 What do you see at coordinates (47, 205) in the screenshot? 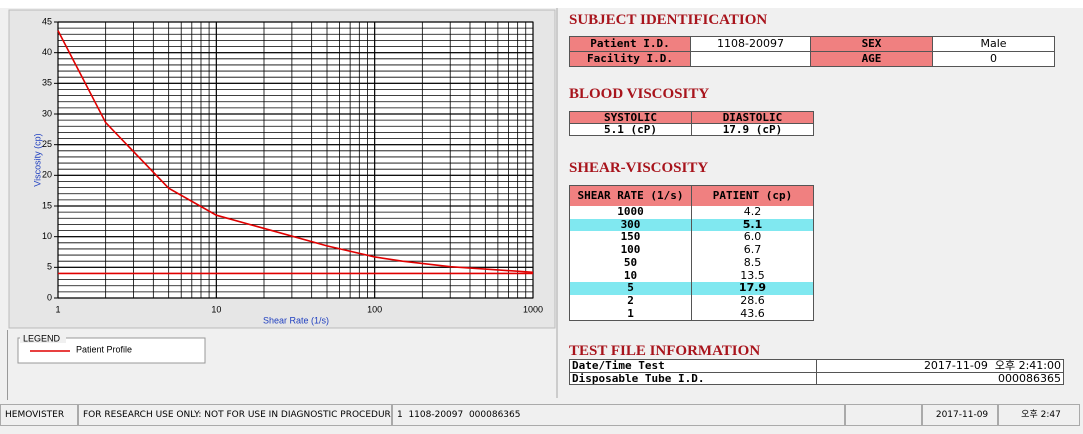
I see `y-tick-label: 15` at bounding box center [47, 205].